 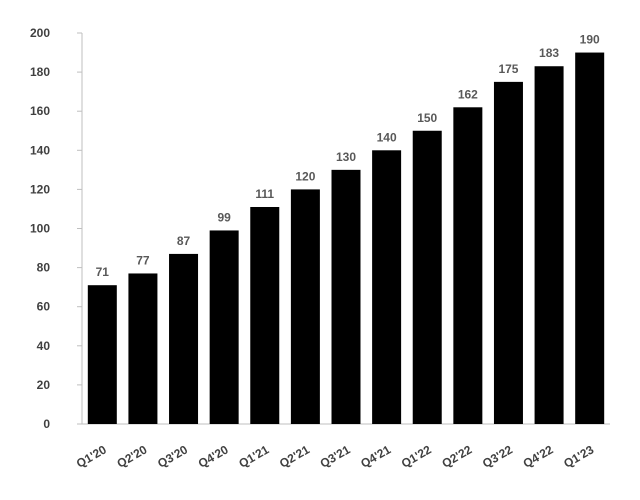 I want to click on data-label: 175, so click(x=508, y=69).